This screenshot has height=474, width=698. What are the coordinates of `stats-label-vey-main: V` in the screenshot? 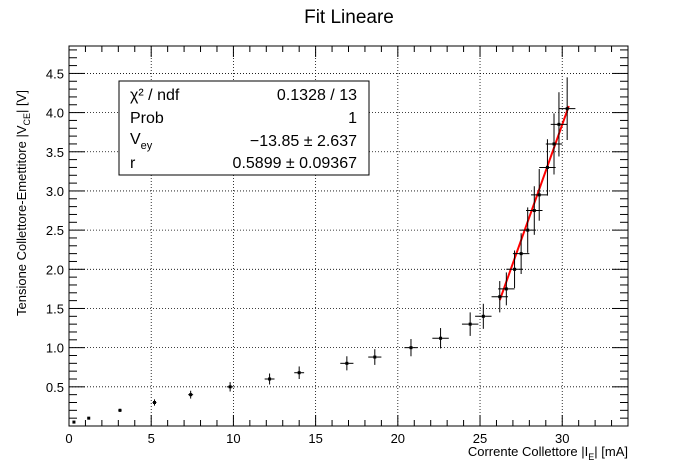 It's located at (135, 139).